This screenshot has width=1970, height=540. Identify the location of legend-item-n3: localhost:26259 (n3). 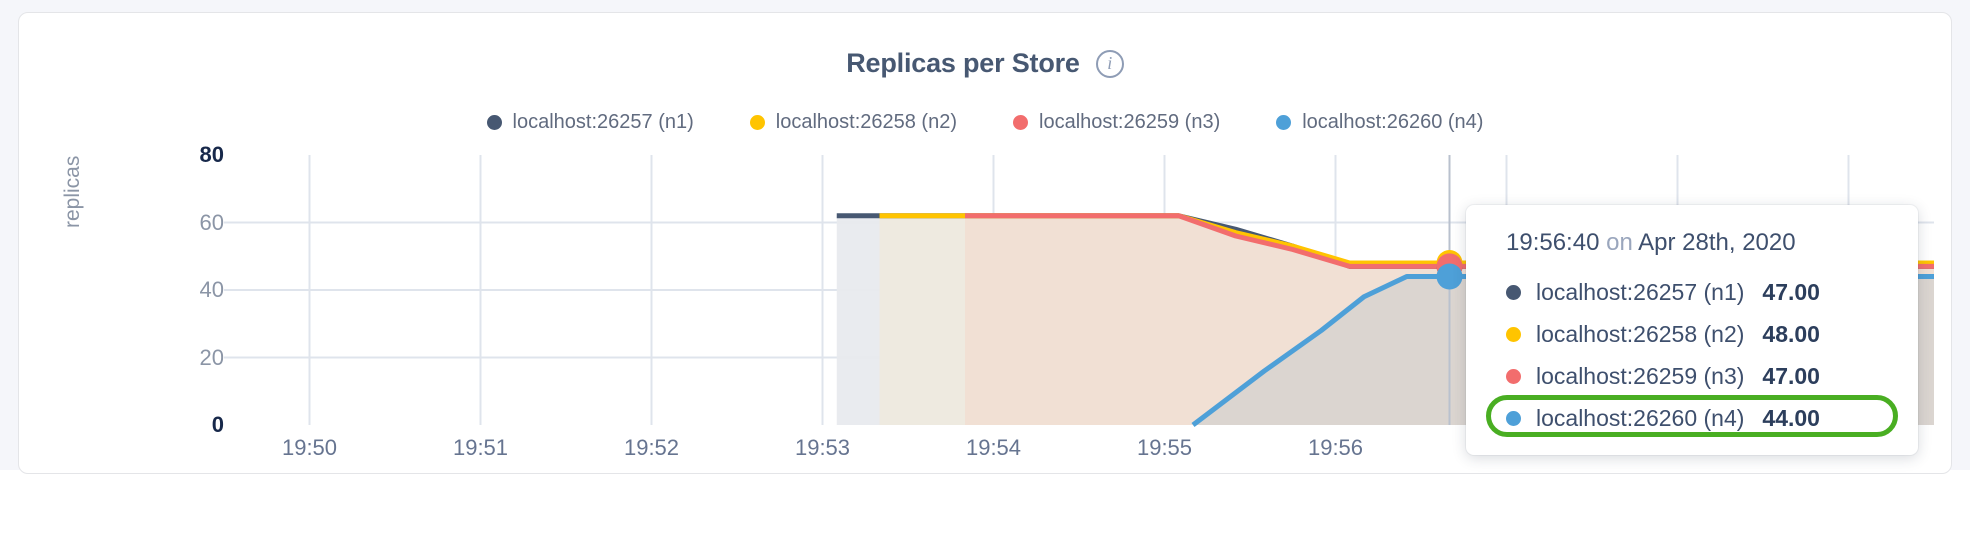
(1116, 122).